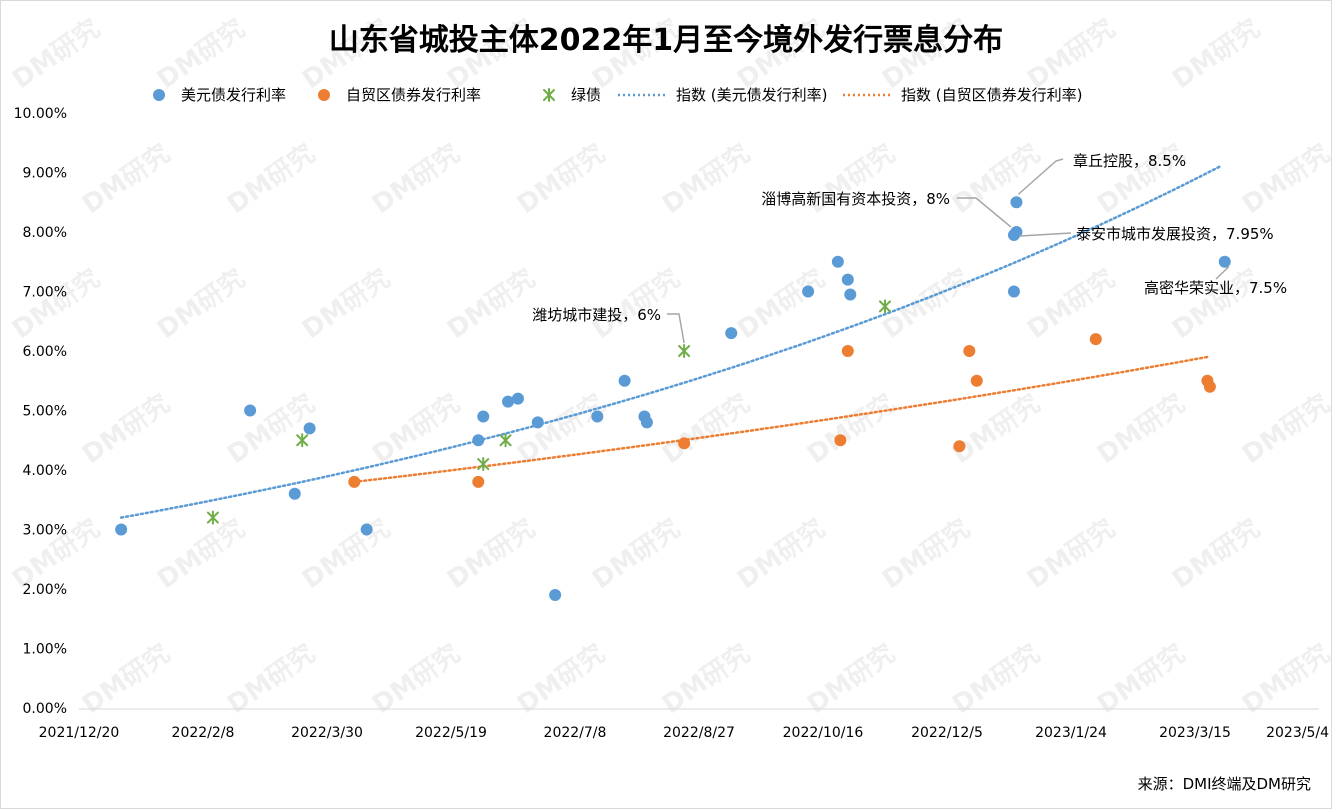 Image resolution: width=1332 pixels, height=809 pixels. I want to click on legend-label: 指数 (自贸区债券发行利率), so click(991, 95).